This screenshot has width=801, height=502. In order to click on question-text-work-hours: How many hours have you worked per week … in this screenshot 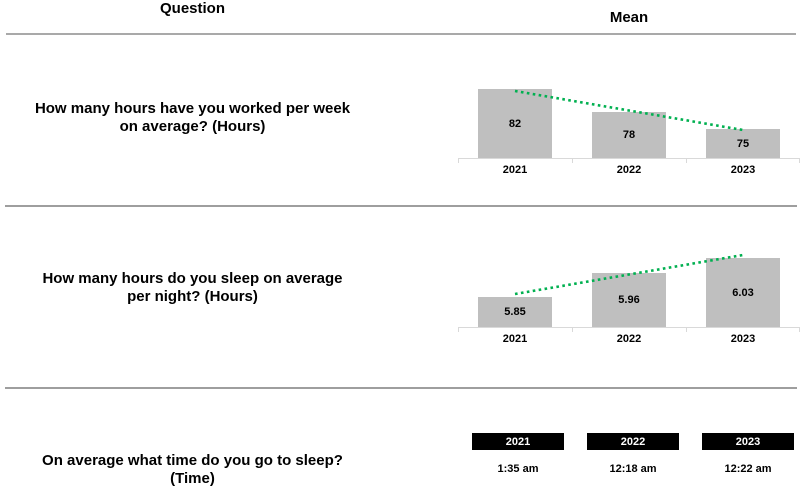, I will do `click(192, 118)`.